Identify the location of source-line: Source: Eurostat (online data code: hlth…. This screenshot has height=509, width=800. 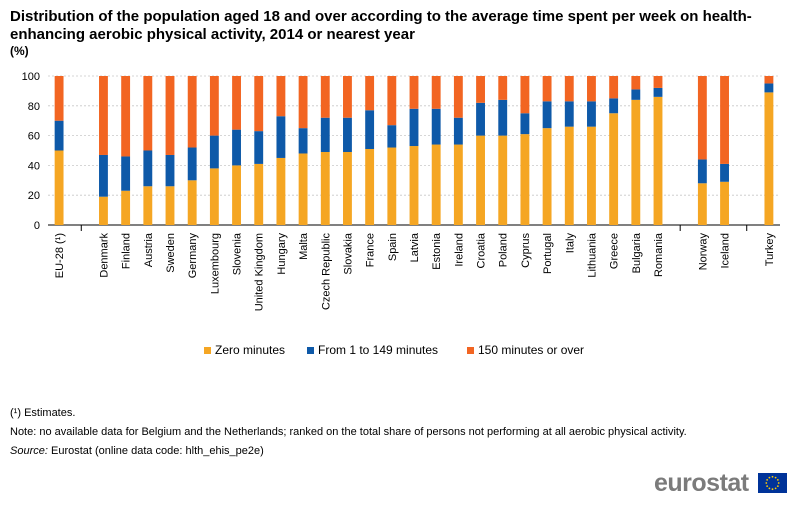
(348, 451).